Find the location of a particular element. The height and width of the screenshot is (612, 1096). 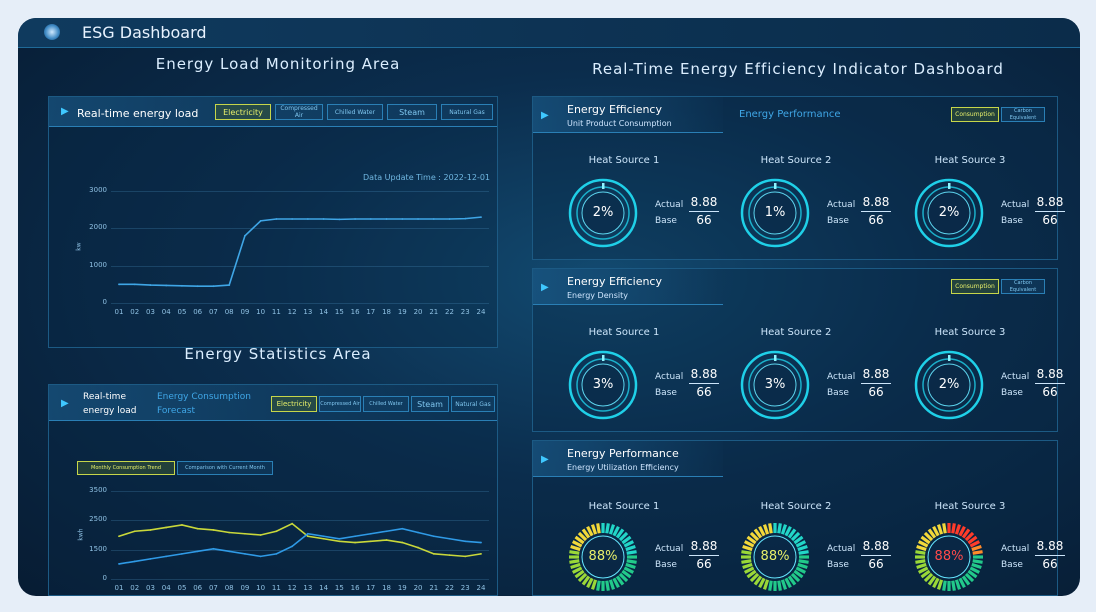

tab-natural-gas: Natural Gas is located at coordinates (467, 112).